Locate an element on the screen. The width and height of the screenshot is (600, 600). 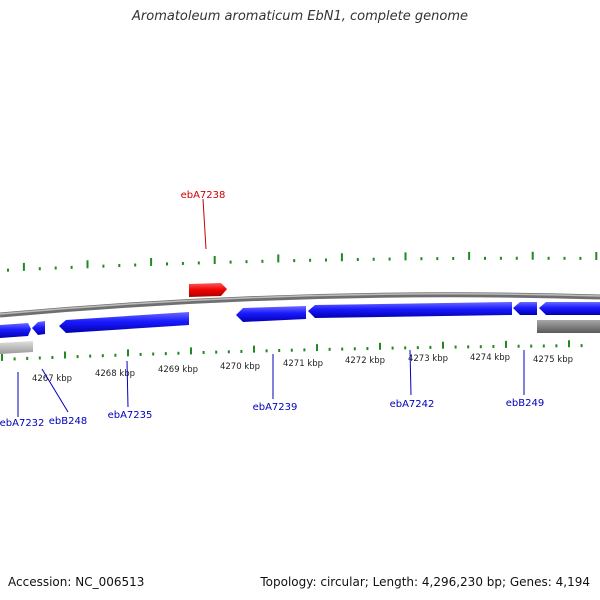
gene-label-ebA7232: ebA7232 is located at coordinates (22, 423).